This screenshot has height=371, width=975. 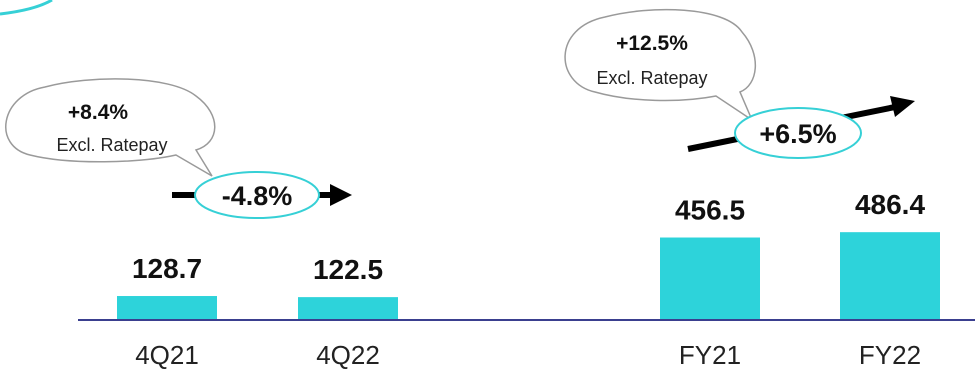 What do you see at coordinates (890, 275) in the screenshot?
I see `bar-fy22` at bounding box center [890, 275].